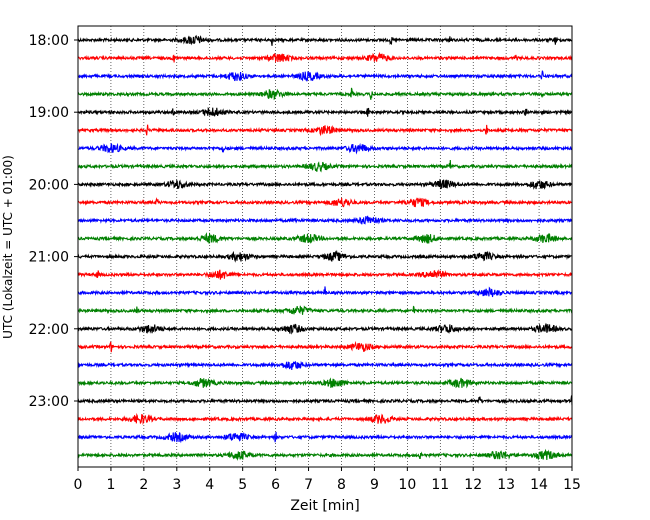 The height and width of the screenshot is (520, 650). I want to click on x-tick-label: 3, so click(176, 485).